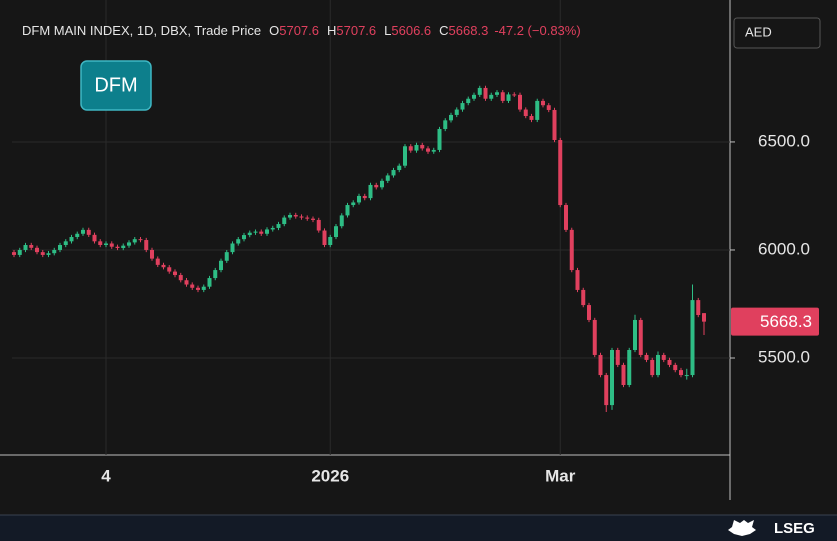 This screenshot has height=541, width=837. What do you see at coordinates (356, 30) in the screenshot?
I see `ohlc-value: 5707.6` at bounding box center [356, 30].